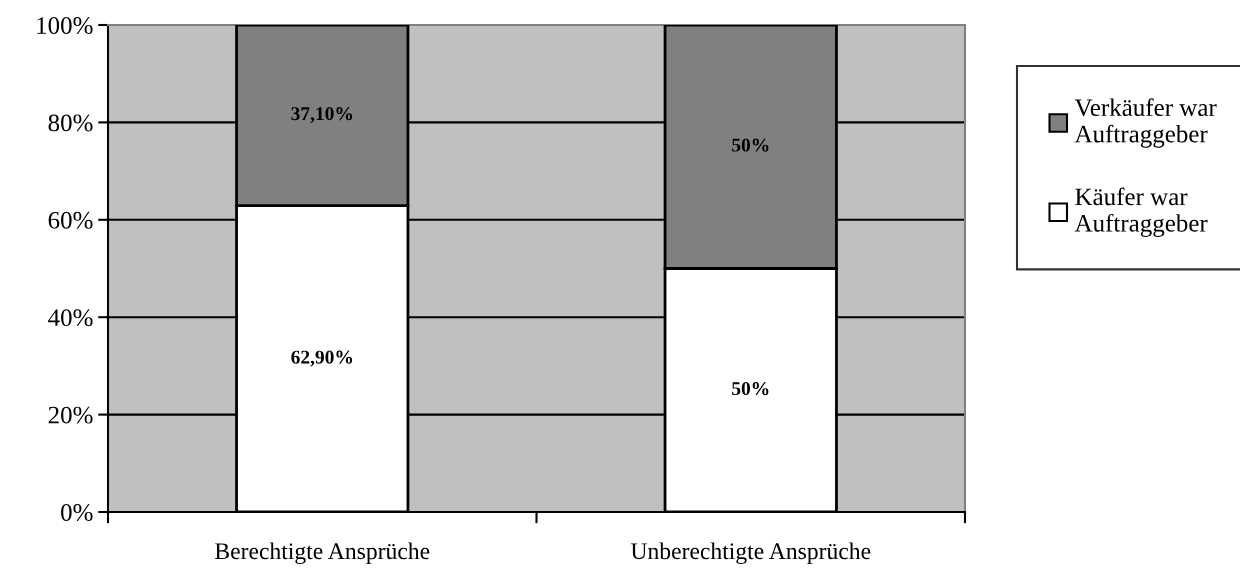 Image resolution: width=1240 pixels, height=576 pixels. Describe the element at coordinates (322, 553) in the screenshot. I see `x-tick-label: Berechtigte Ansprüche` at that location.